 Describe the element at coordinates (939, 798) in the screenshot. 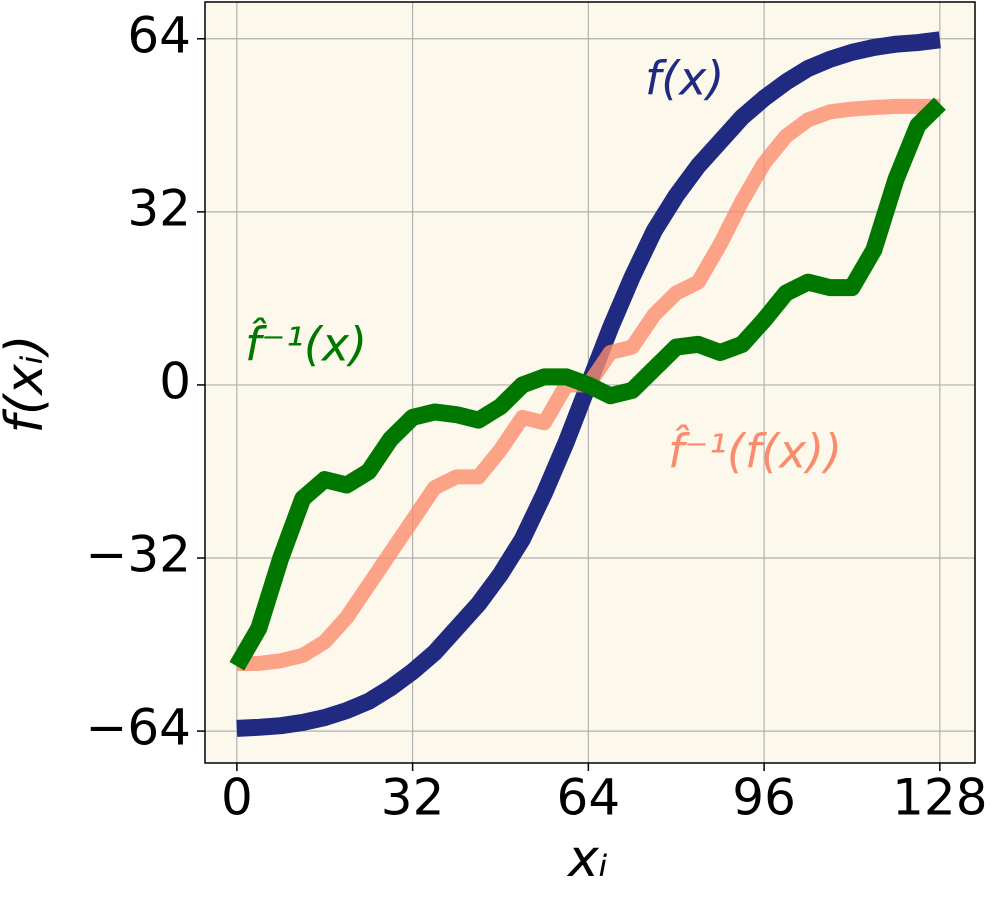

I see `x-tick-label: 128` at that location.